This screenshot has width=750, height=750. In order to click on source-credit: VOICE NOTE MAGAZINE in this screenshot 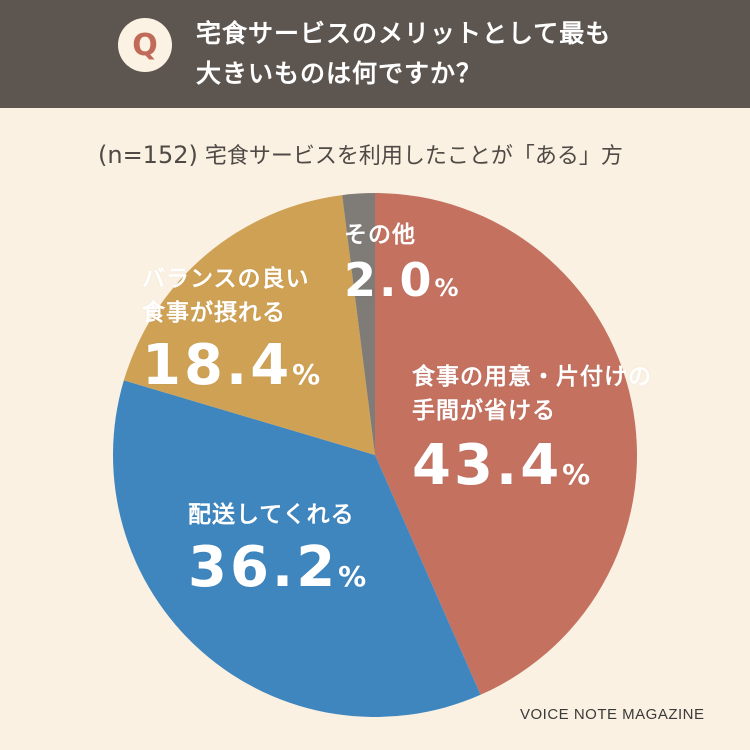, I will do `click(612, 714)`.